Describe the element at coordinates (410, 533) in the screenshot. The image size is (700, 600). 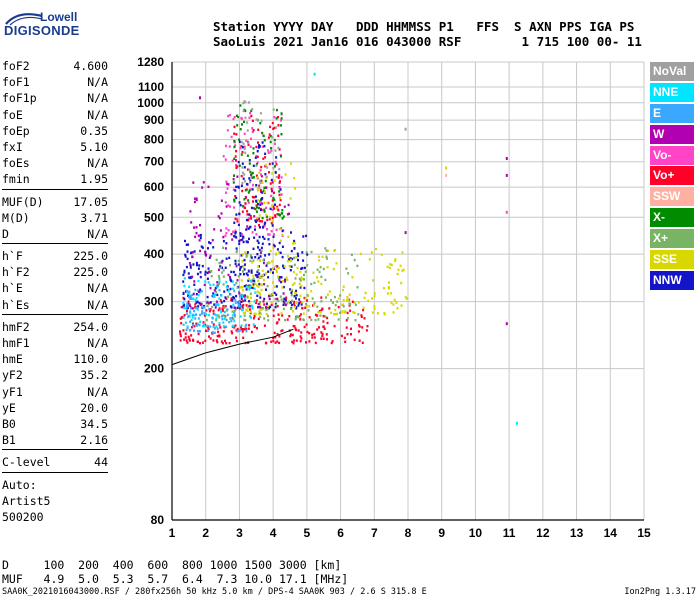
I see `x-tick-labels: 1 2 3 4 5 6 7 8 9 10 11 12 13 14 15` at that location.